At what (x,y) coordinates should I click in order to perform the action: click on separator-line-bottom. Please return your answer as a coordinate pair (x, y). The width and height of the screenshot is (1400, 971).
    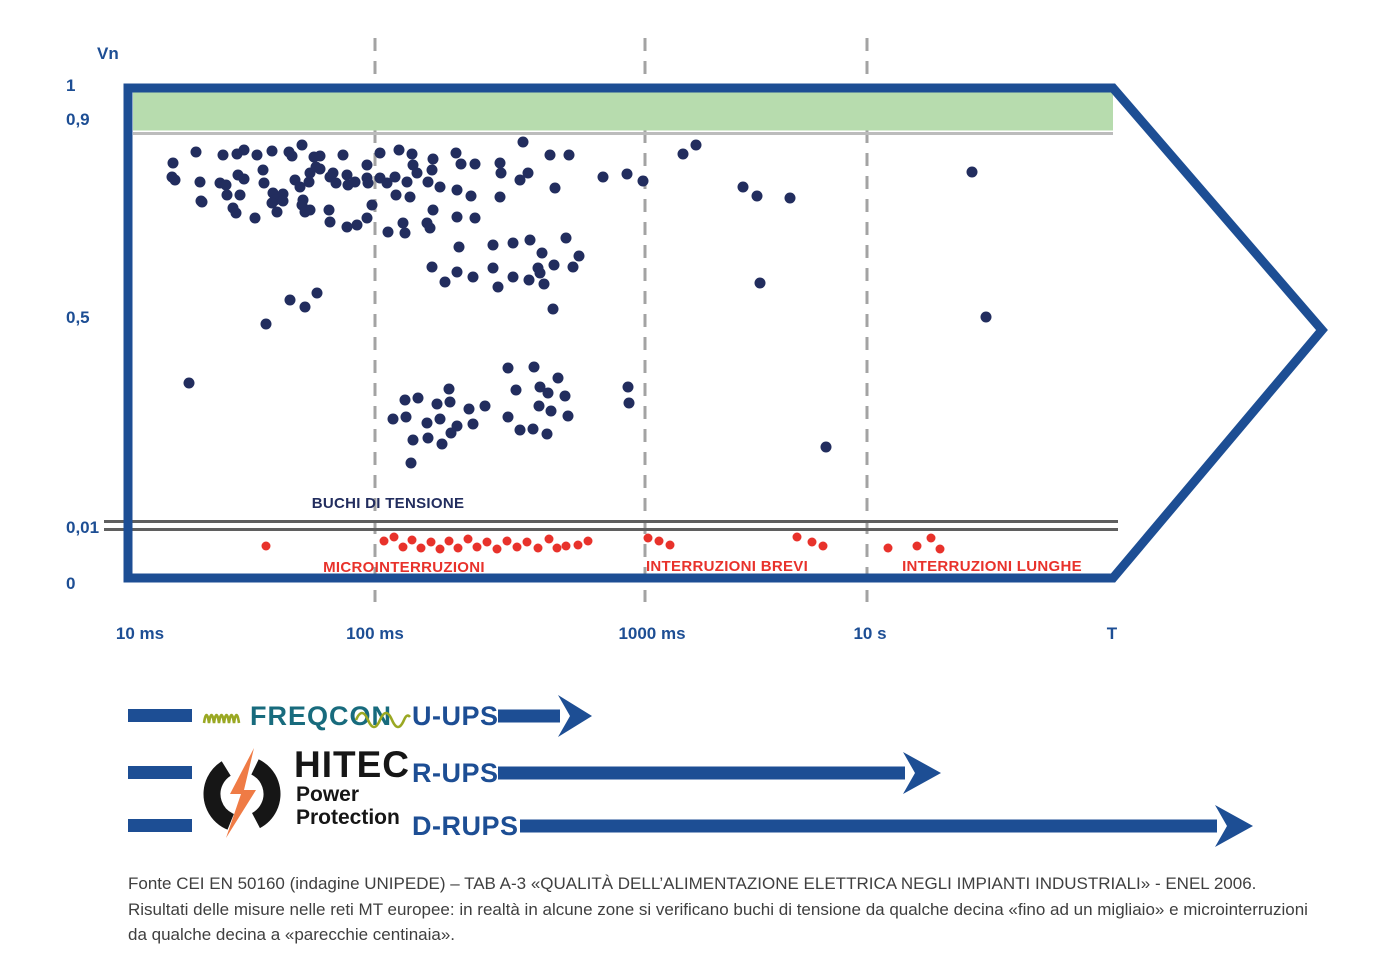
    Looking at the image, I should click on (611, 529).